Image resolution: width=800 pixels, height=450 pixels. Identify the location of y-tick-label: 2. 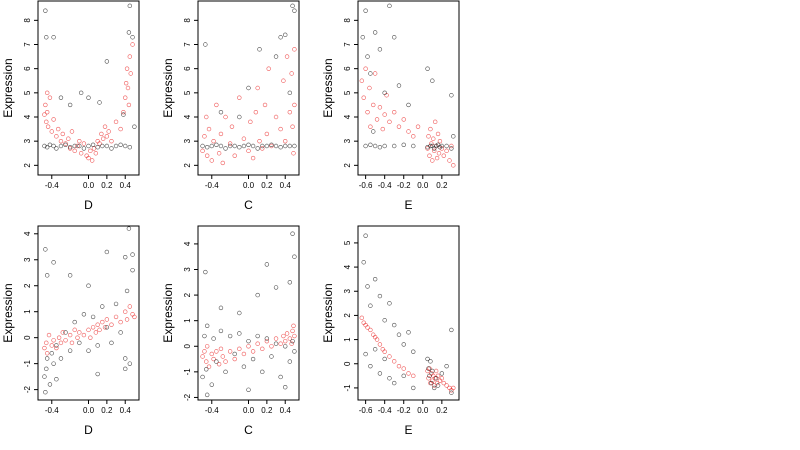
(347, 315).